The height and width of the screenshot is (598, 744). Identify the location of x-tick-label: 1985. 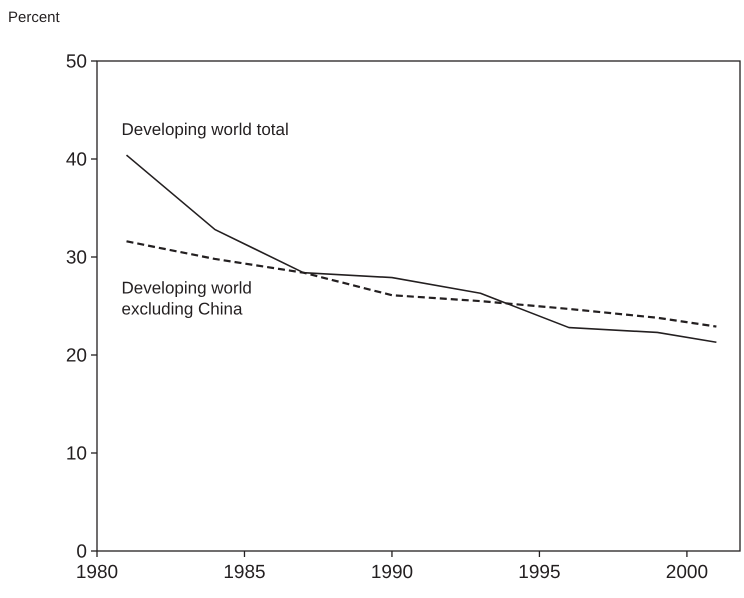
(244, 572).